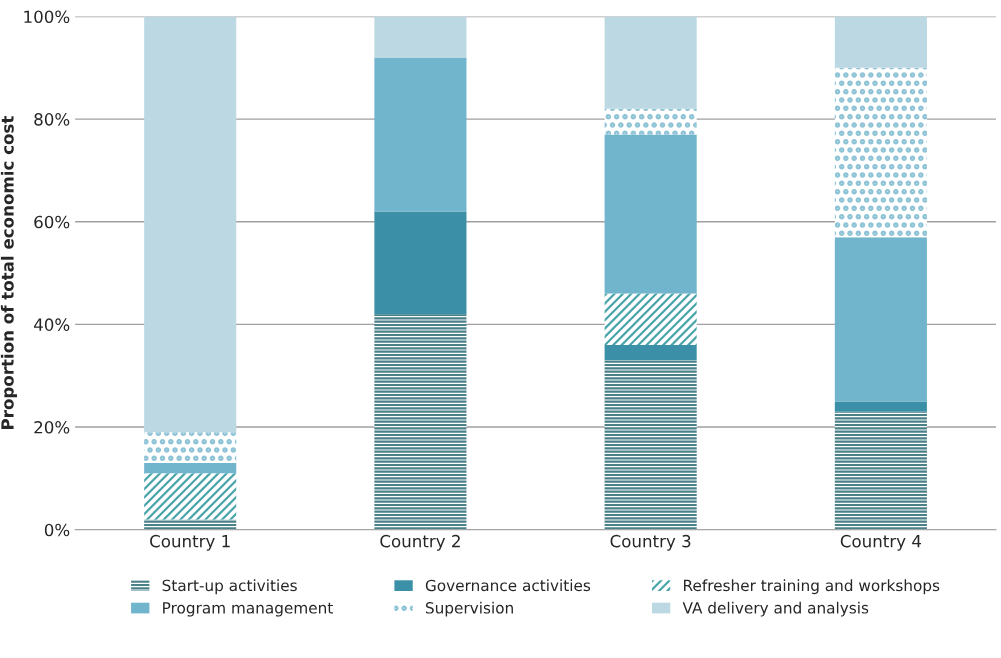 This screenshot has width=1001, height=658. I want to click on y-tick-label: 60%, so click(52, 222).